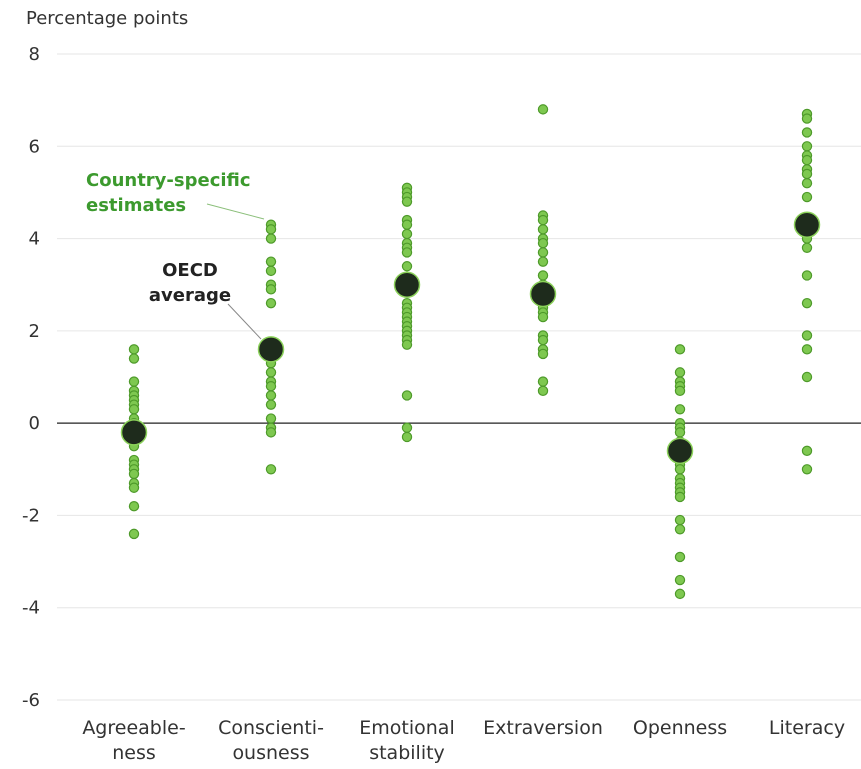 This screenshot has height=769, width=861. I want to click on annotations: Country-specific estimates OECD average, so click(175, 255).